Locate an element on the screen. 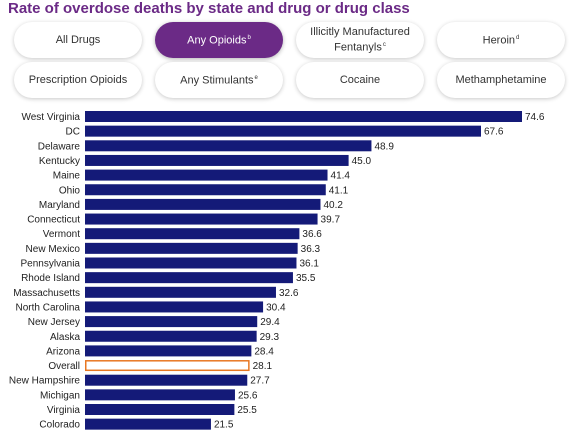 Image resolution: width=574 pixels, height=434 pixels. category-label: Ohio is located at coordinates (70, 190).